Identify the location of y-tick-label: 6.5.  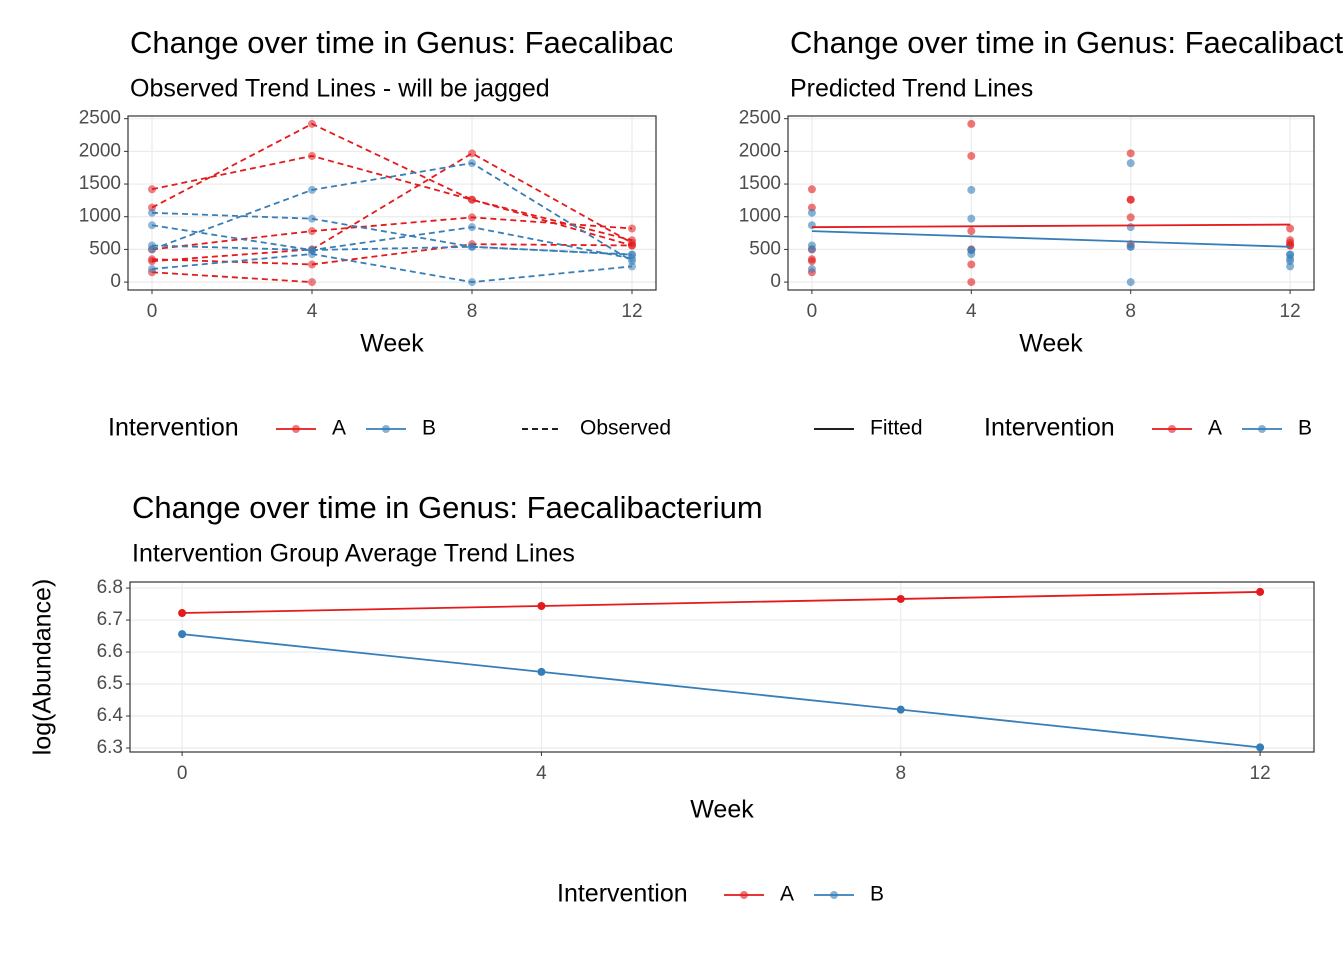
(110, 683).